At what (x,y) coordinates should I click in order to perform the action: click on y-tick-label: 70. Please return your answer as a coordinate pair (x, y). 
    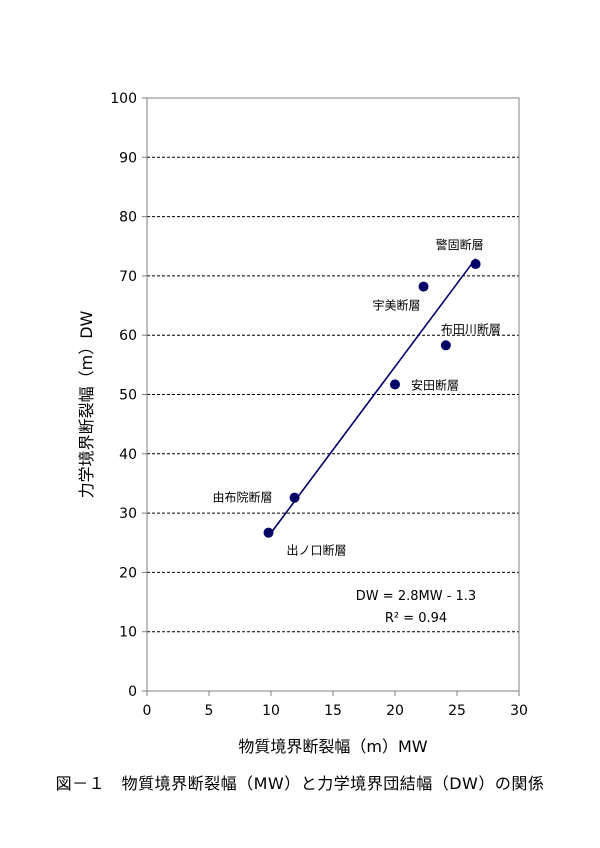
    Looking at the image, I should click on (128, 277).